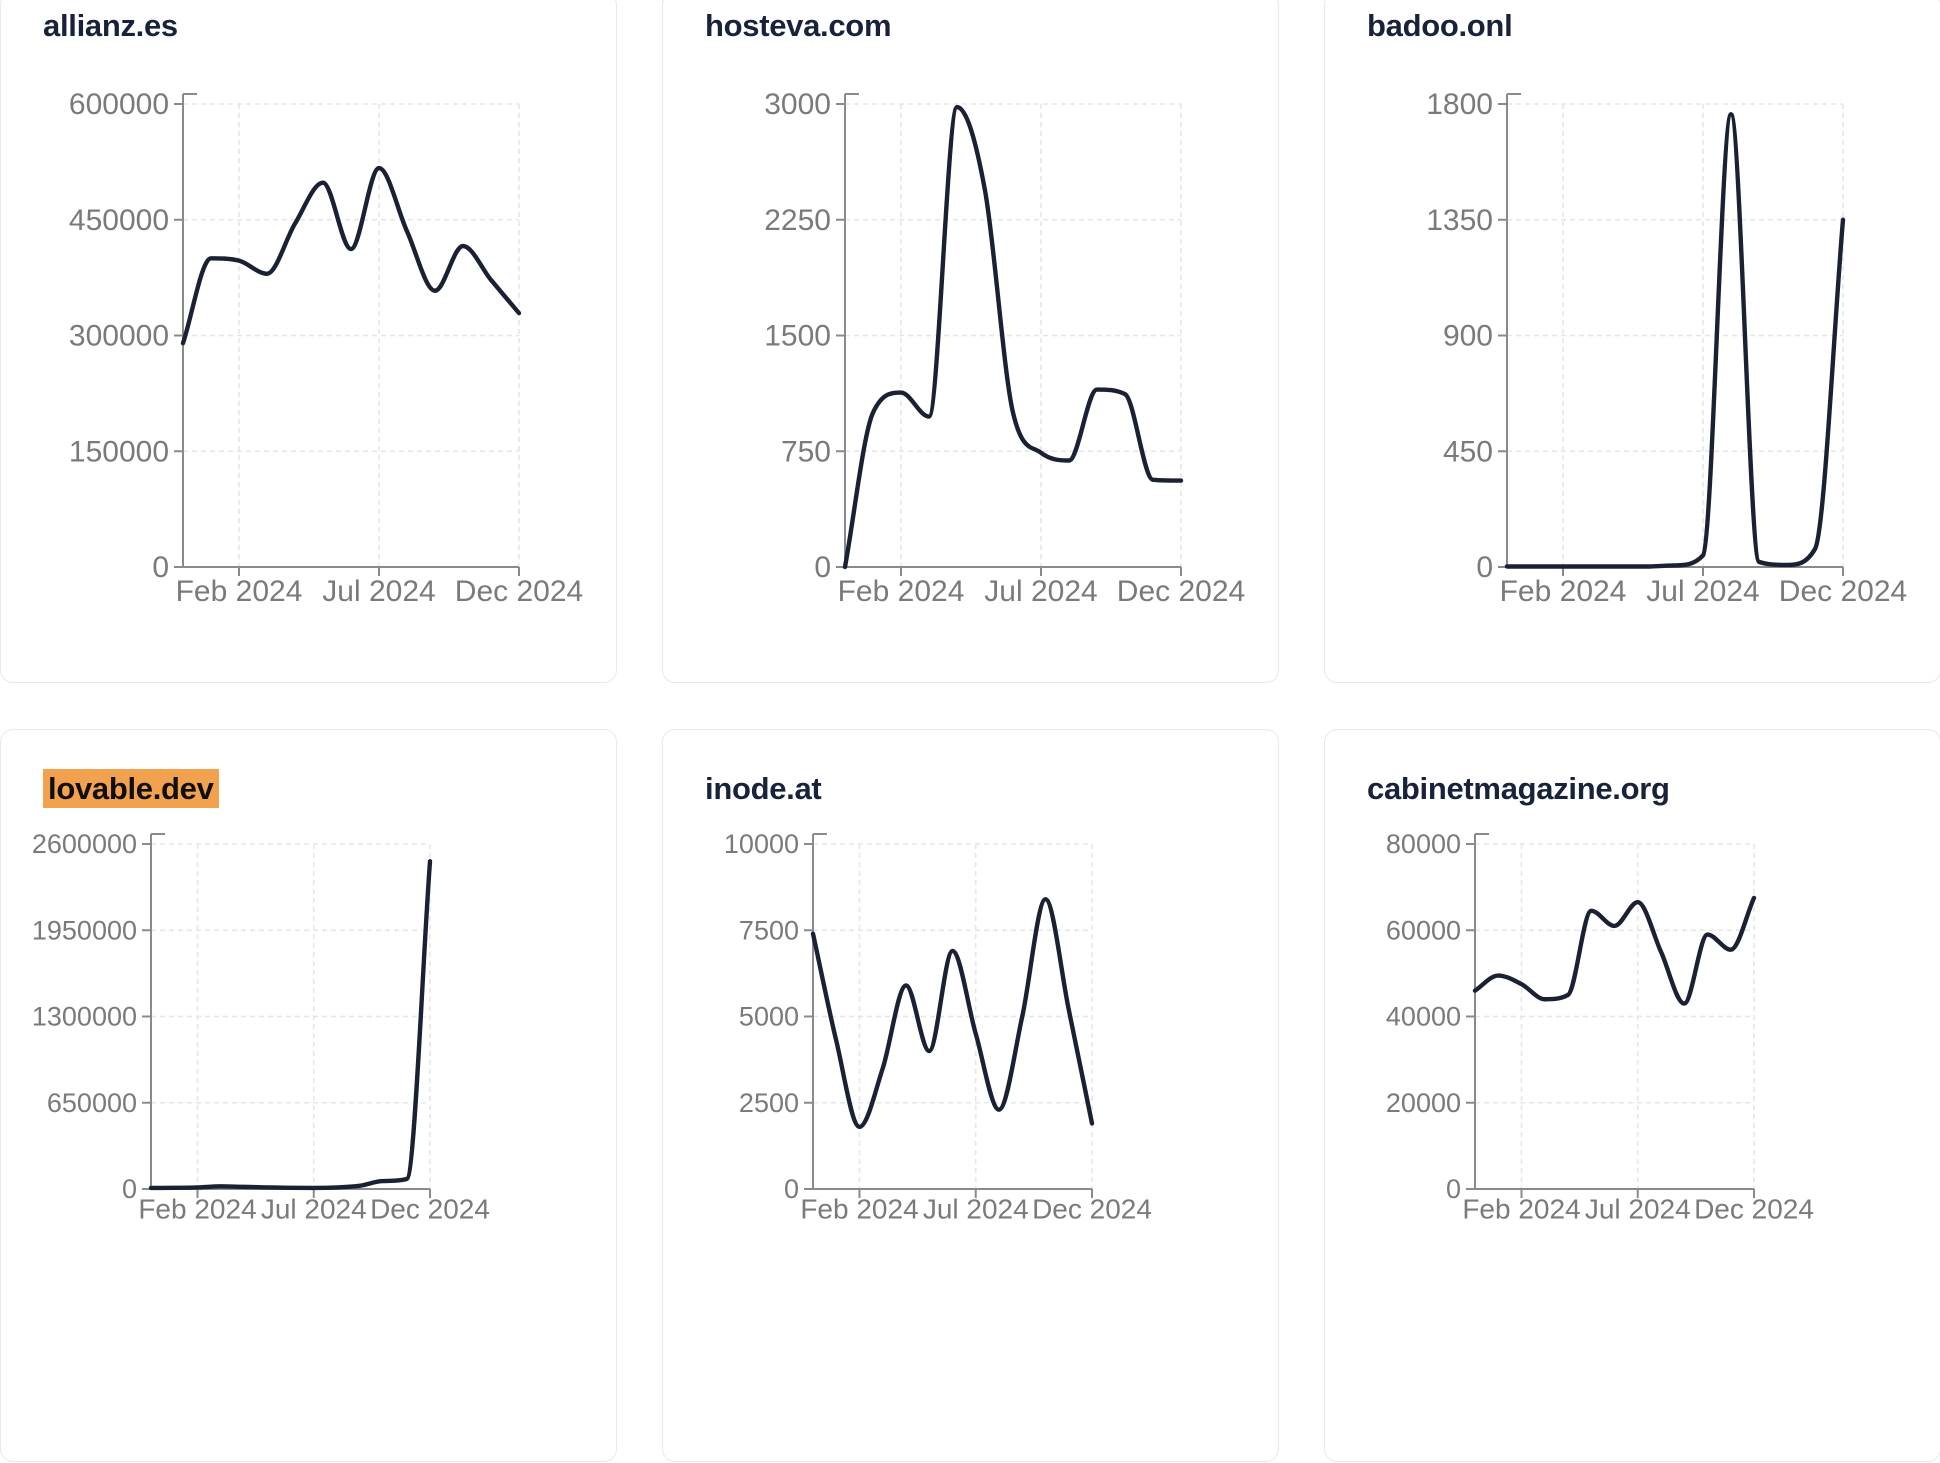 The height and width of the screenshot is (1463, 1940). Describe the element at coordinates (1468, 451) in the screenshot. I see `svg-text: 450` at that location.